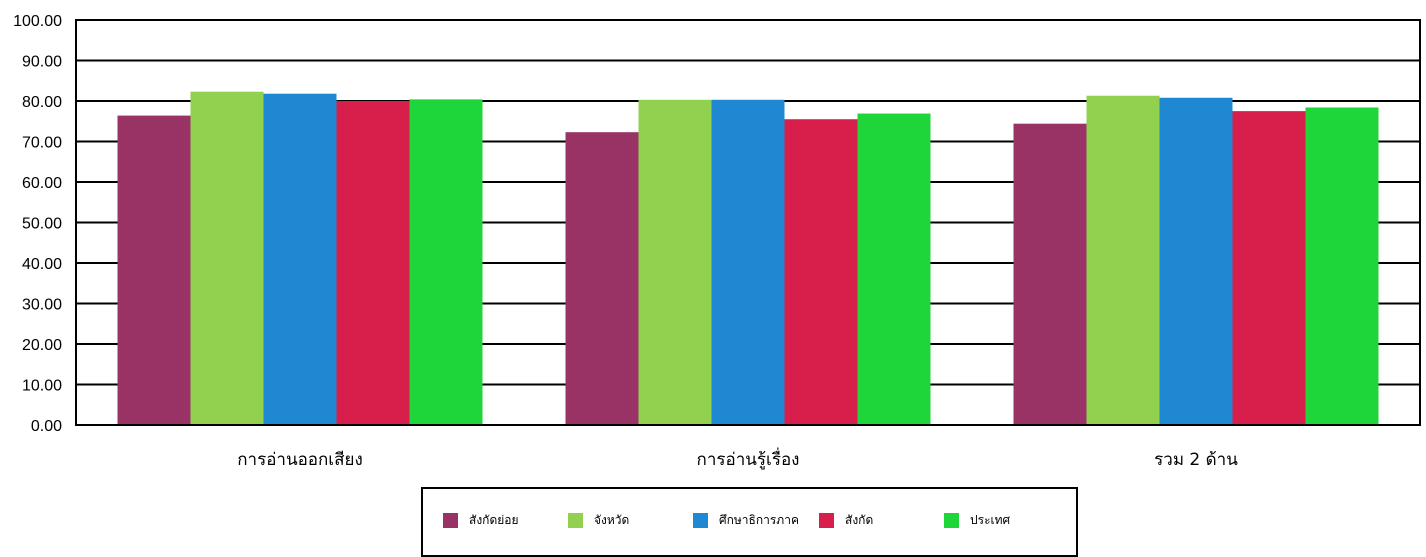 This screenshot has width=1426, height=557. Describe the element at coordinates (300, 460) in the screenshot. I see `x-category-label: การอ่านออกเสียง` at that location.